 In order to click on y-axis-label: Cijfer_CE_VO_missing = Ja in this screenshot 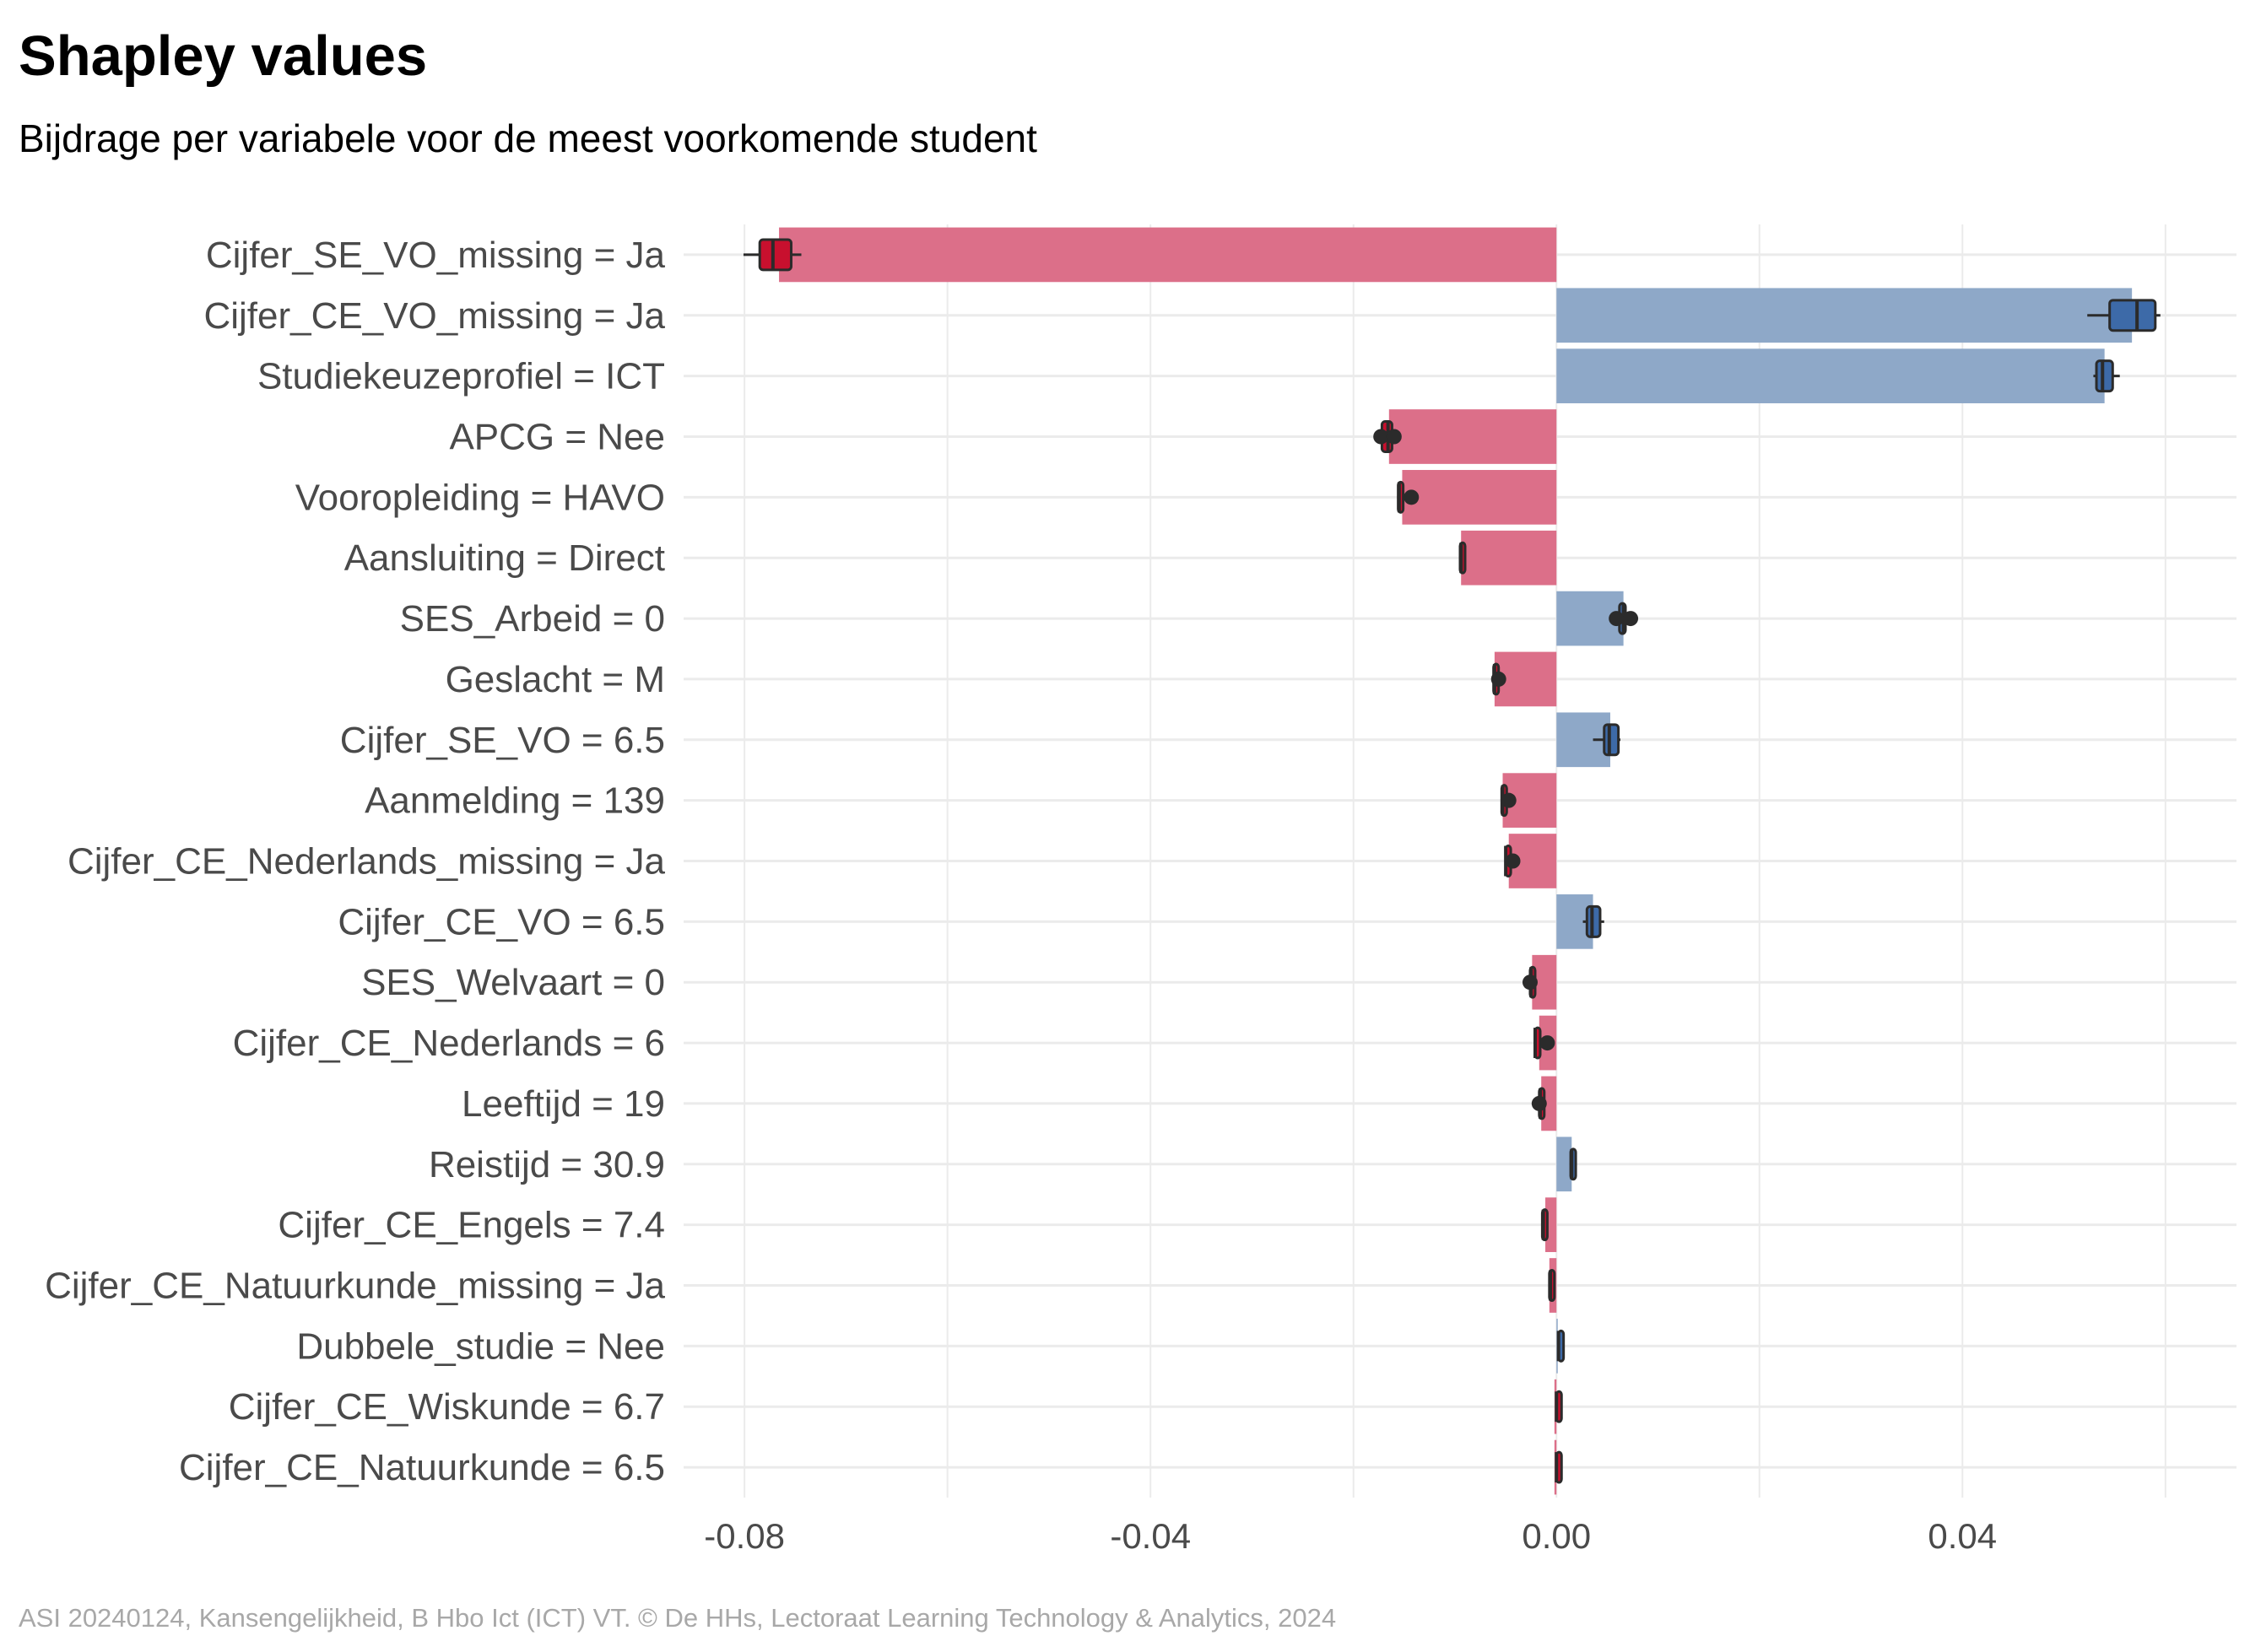, I will do `click(434, 316)`.